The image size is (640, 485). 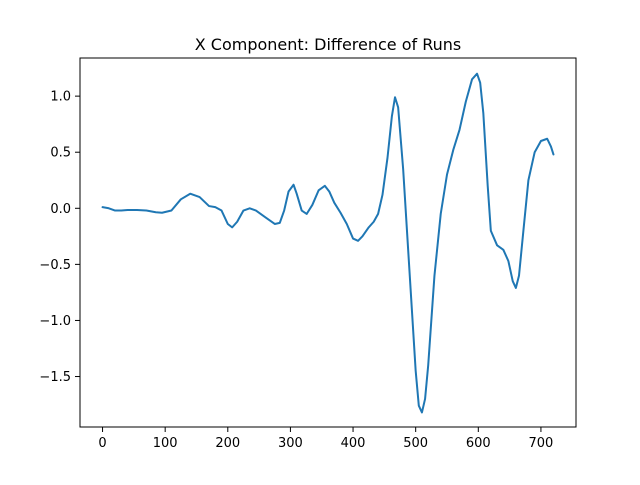 I want to click on x-tick-label: 100, so click(x=165, y=443).